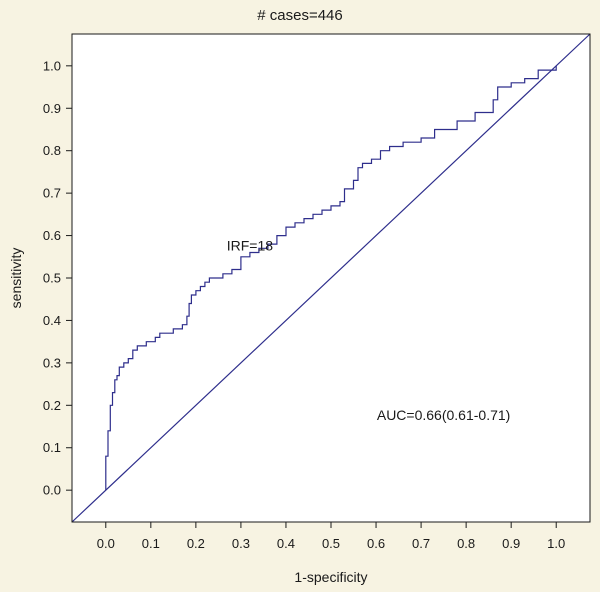 This screenshot has height=592, width=600. What do you see at coordinates (52, 405) in the screenshot?
I see `y-tick-label: 0.2` at bounding box center [52, 405].